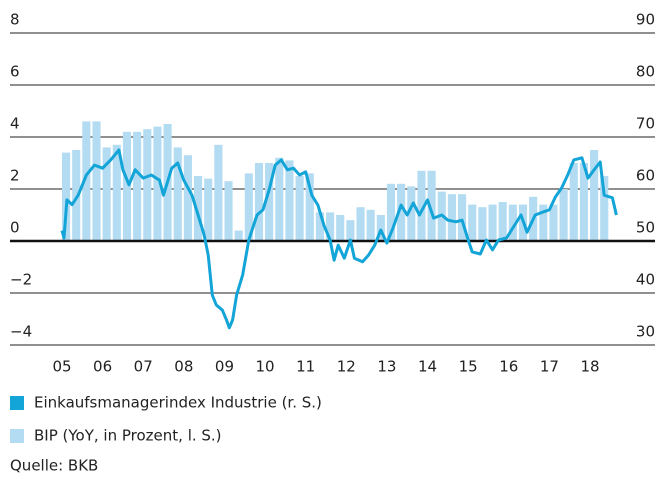  Describe the element at coordinates (468, 367) in the screenshot. I see `x-tick-label: 15` at that location.